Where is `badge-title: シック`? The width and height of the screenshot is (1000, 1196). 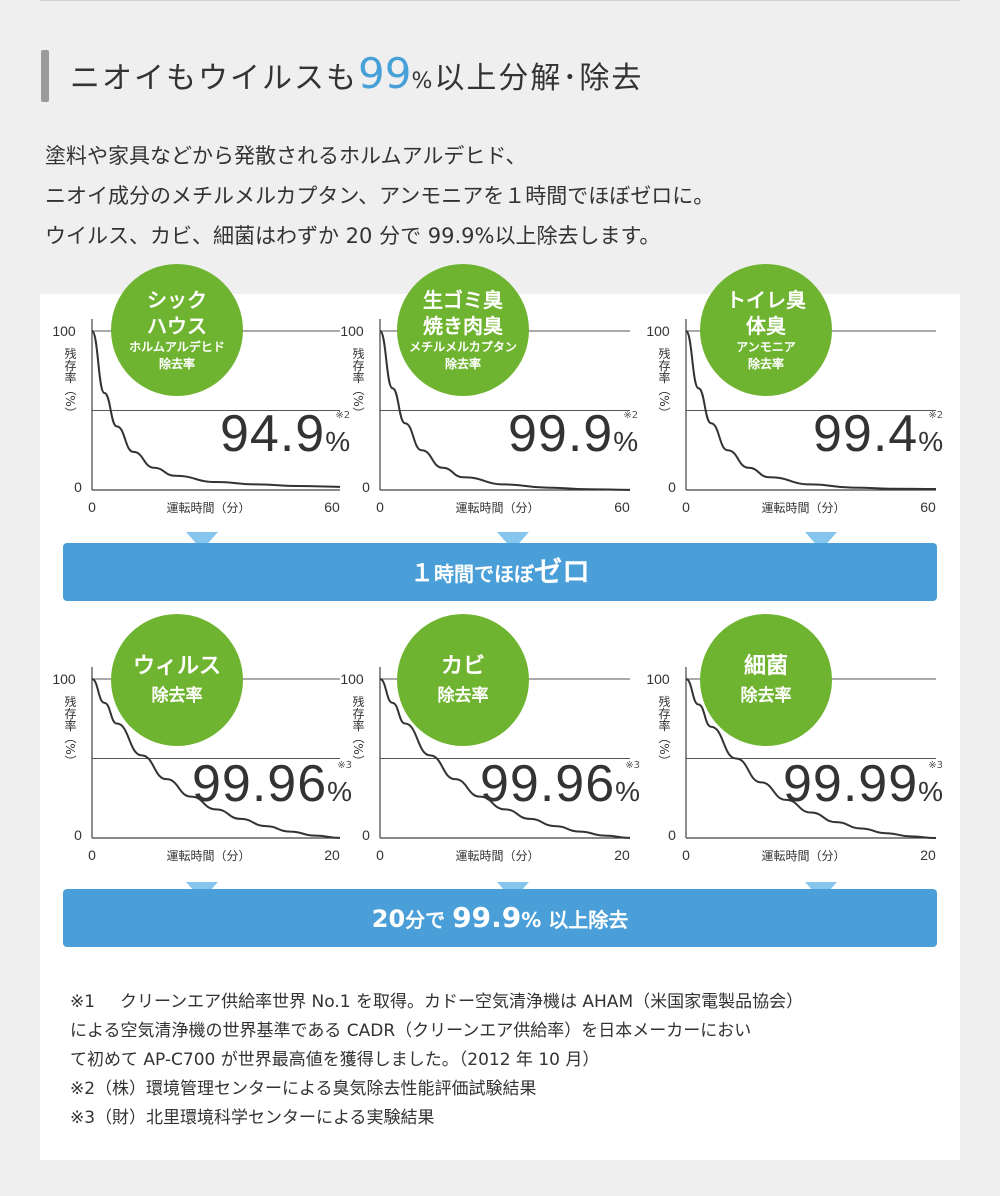
badge-title: シック is located at coordinates (177, 300).